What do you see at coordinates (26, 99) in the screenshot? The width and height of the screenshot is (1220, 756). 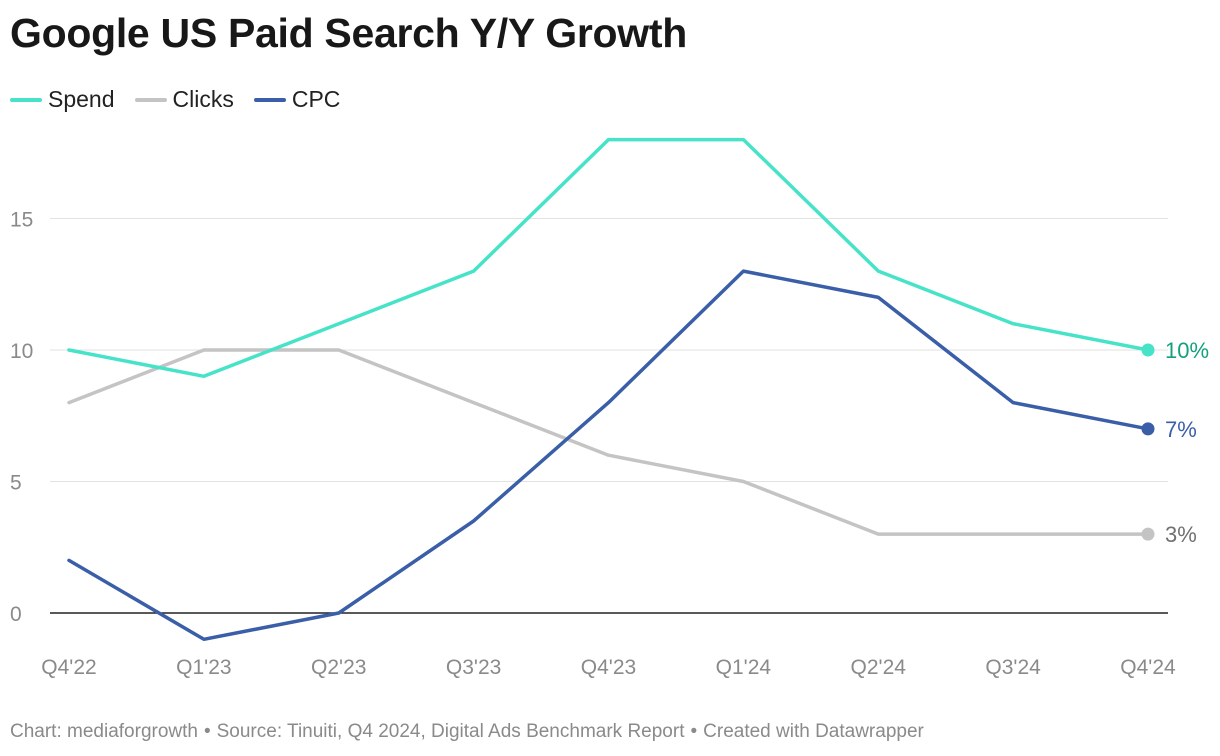 I see `legend-swatch-spend` at bounding box center [26, 99].